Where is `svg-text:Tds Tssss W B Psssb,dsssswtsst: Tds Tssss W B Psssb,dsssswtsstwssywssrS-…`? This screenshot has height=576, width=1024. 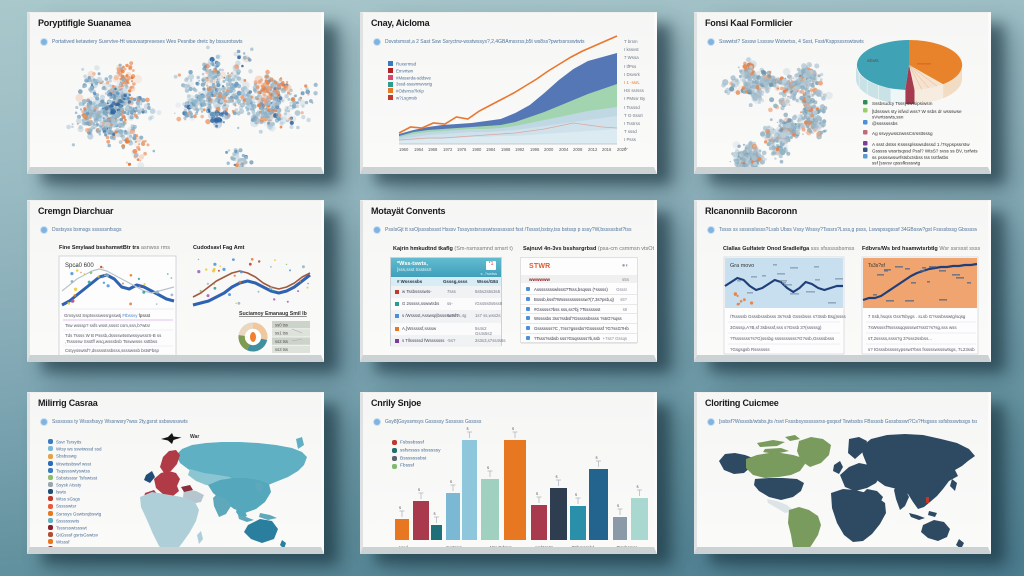 svg-text:Tds Tssss W B Psssb,dsssswtsst: Tds Tssss W B Psssb,dsssswtsstwssywssrS-… is located at coordinates (113, 335).